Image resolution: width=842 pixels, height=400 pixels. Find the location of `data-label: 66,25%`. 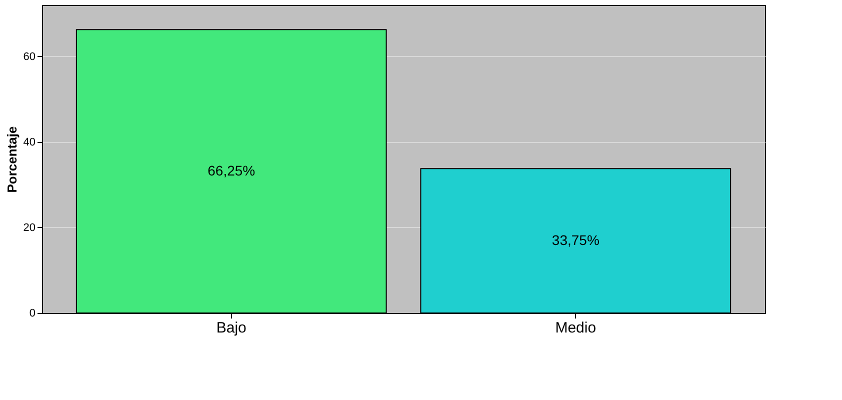

data-label: 66,25% is located at coordinates (232, 170).